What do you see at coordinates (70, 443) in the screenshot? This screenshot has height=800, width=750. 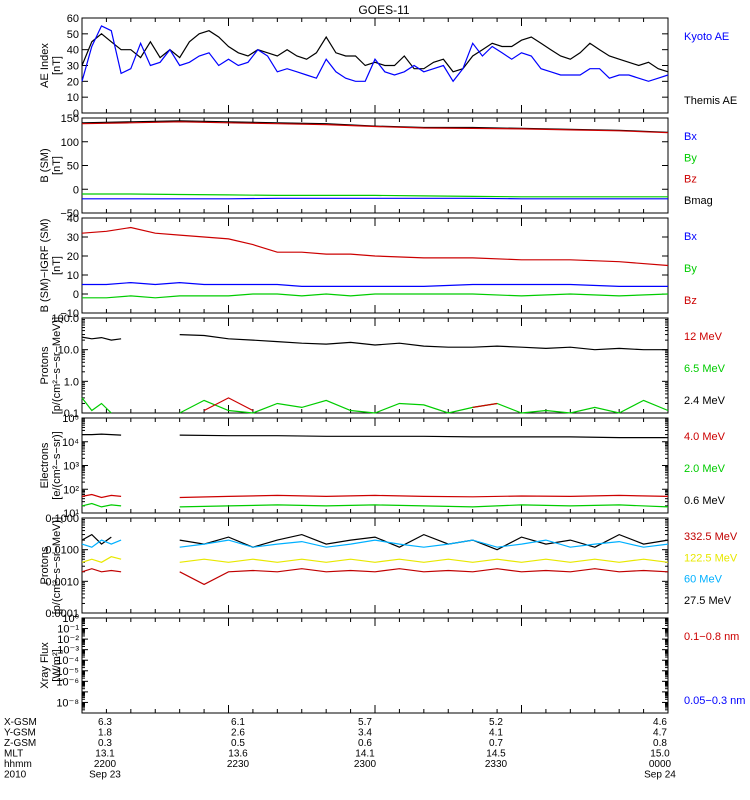 I see `y-tick-label: 10⁴` at bounding box center [70, 443].